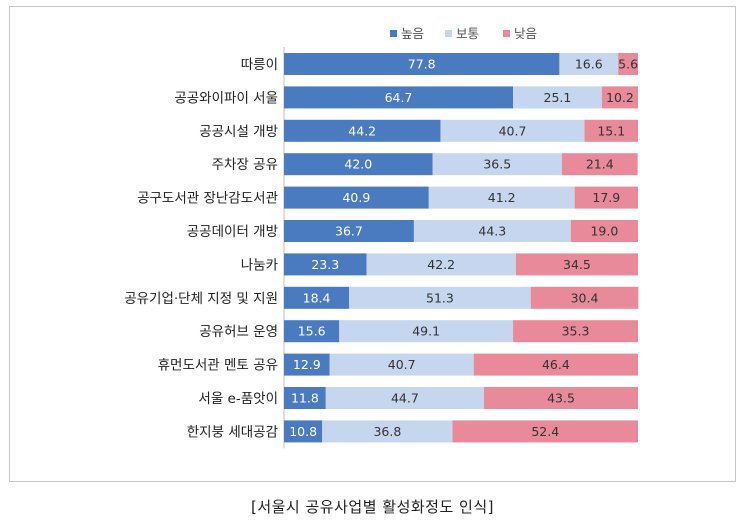 The image size is (745, 530). I want to click on legend-label-2: 보통, so click(467, 33).